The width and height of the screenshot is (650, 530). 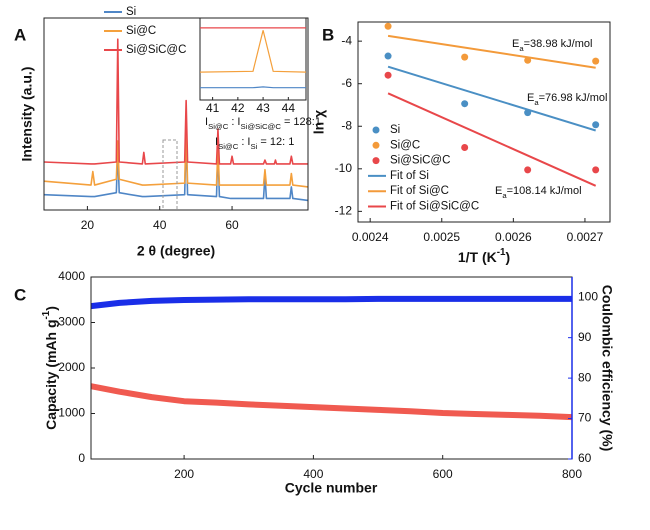 I want to click on x-tick-label: 0.0027, so click(x=585, y=237).